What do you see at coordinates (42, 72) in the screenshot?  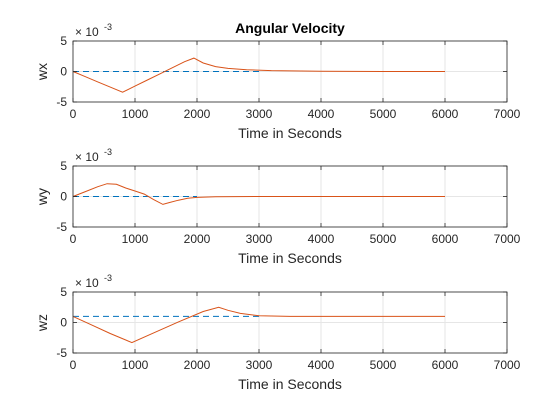 I see `y-axis-label: wx` at bounding box center [42, 72].